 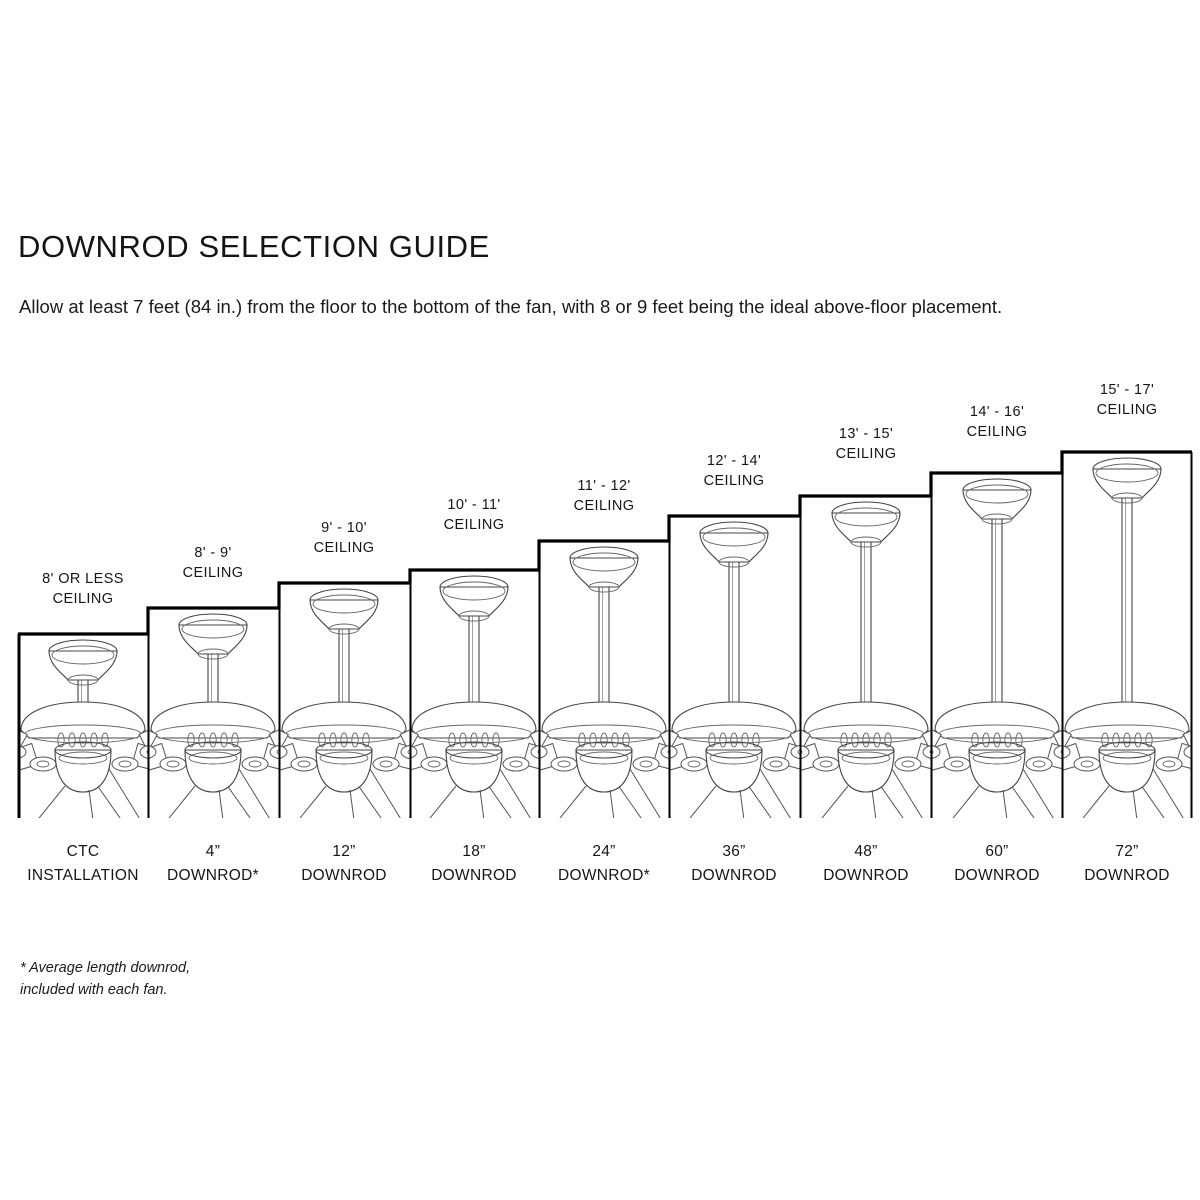 I want to click on downrod-label-4: 18” DOWNROD, so click(x=474, y=864).